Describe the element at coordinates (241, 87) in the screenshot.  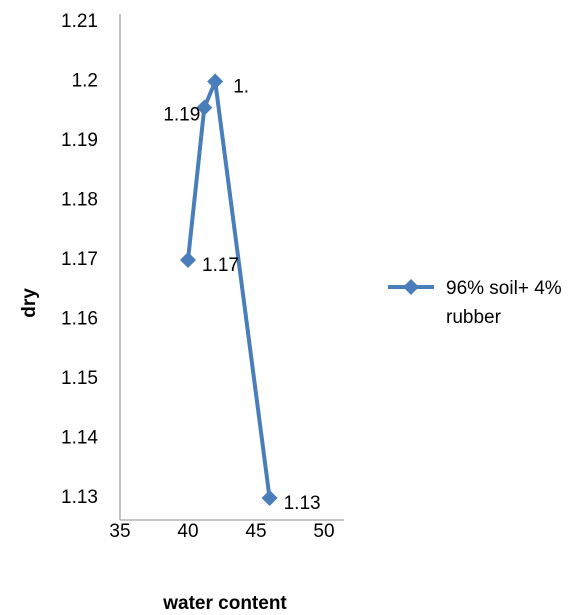
I see `data-label: 1.` at that location.